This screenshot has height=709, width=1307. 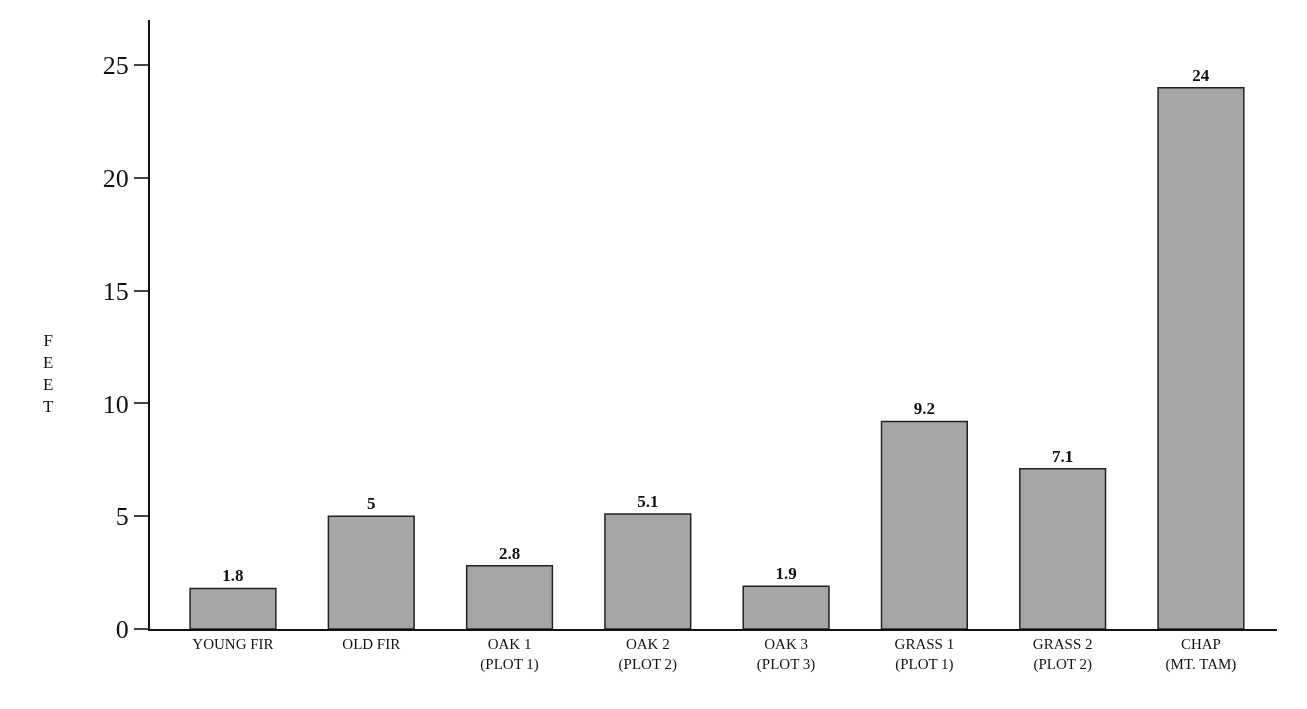 What do you see at coordinates (122, 630) in the screenshot?
I see `y-tick-label: 0` at bounding box center [122, 630].